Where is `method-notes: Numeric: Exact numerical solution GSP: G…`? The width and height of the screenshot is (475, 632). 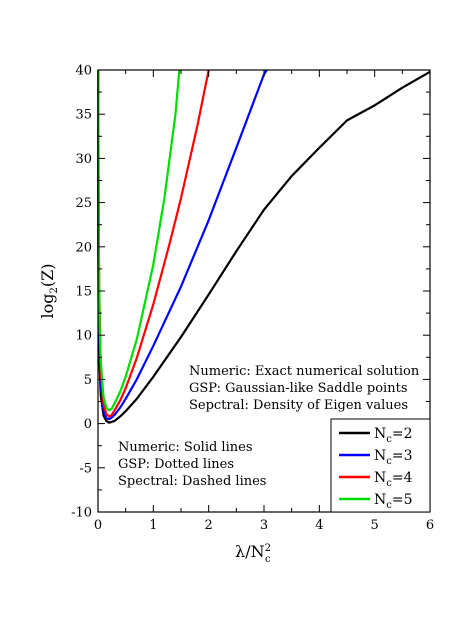
method-notes: Numeric: Exact numerical solution GSP: G… is located at coordinates (304, 388).